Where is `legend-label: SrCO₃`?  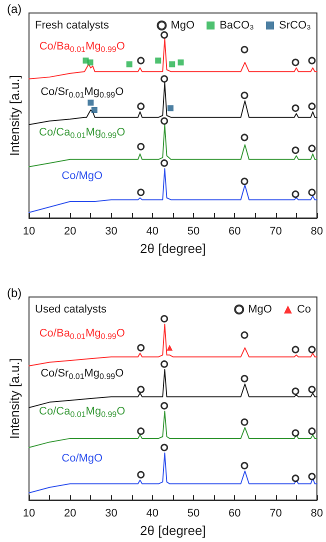
legend-label: SrCO₃ is located at coordinates (295, 26).